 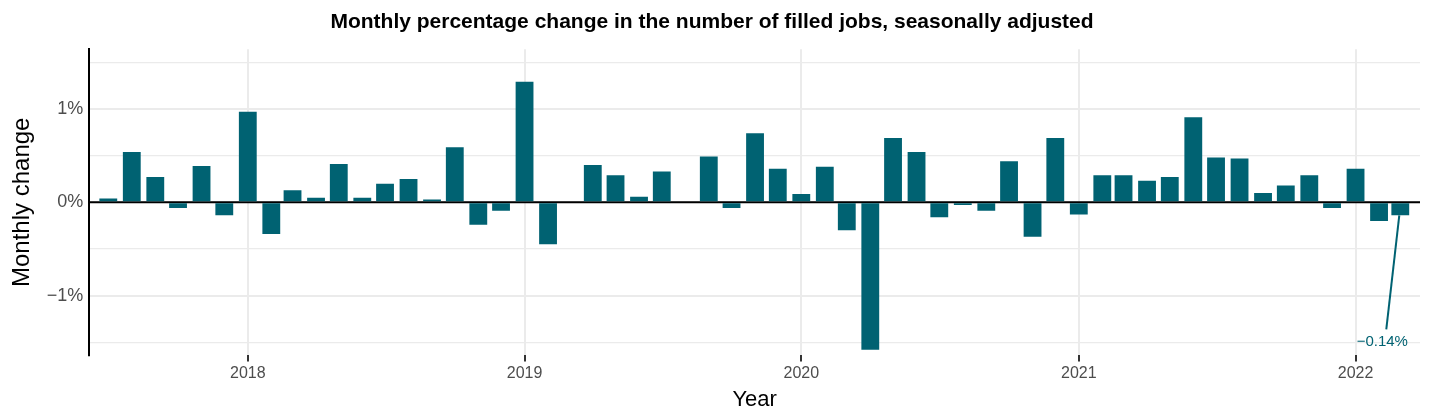 I want to click on x-tick-label: 2022, so click(x=1355, y=373).